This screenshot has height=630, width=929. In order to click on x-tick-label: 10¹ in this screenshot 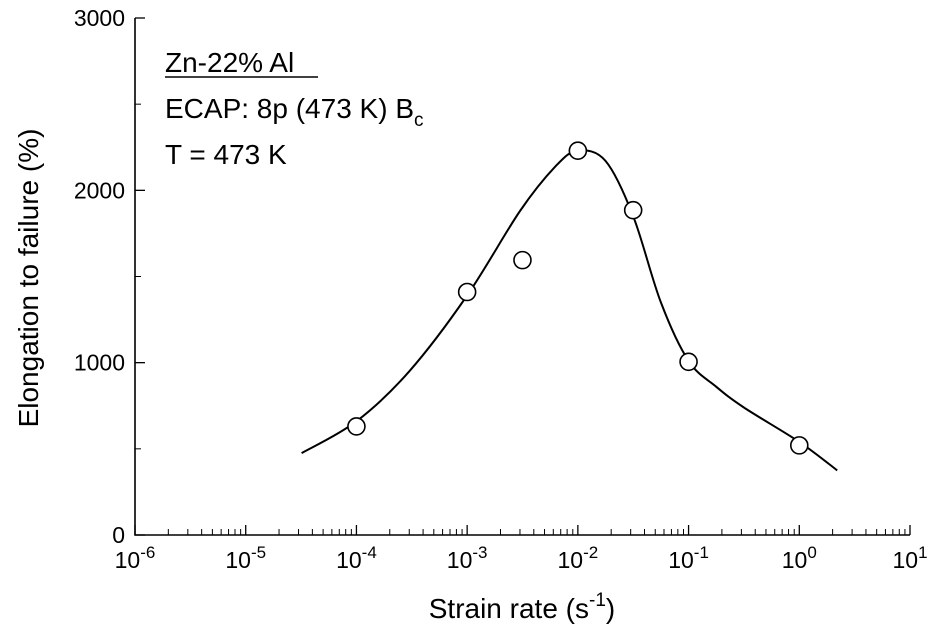, I will do `click(909, 558)`.